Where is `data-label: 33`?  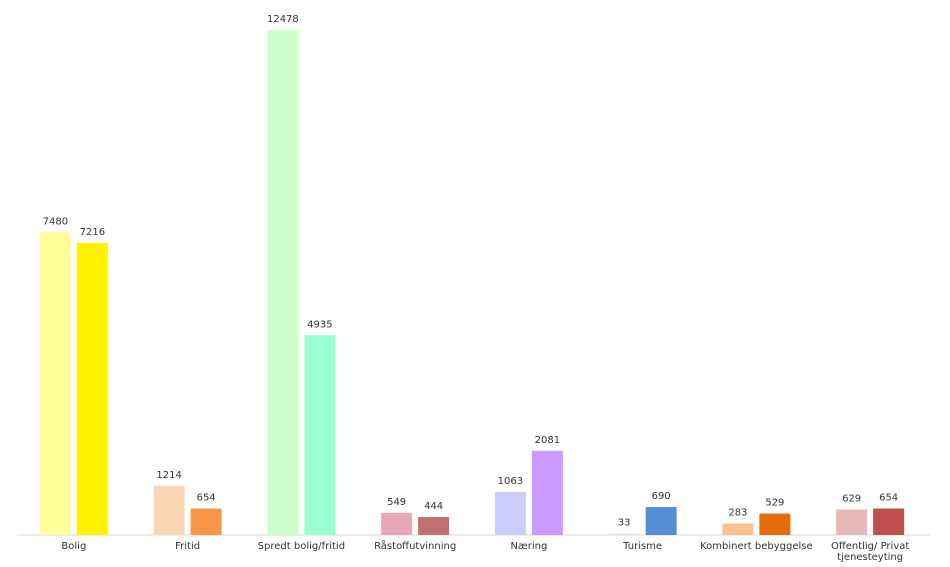 data-label: 33 is located at coordinates (624, 523).